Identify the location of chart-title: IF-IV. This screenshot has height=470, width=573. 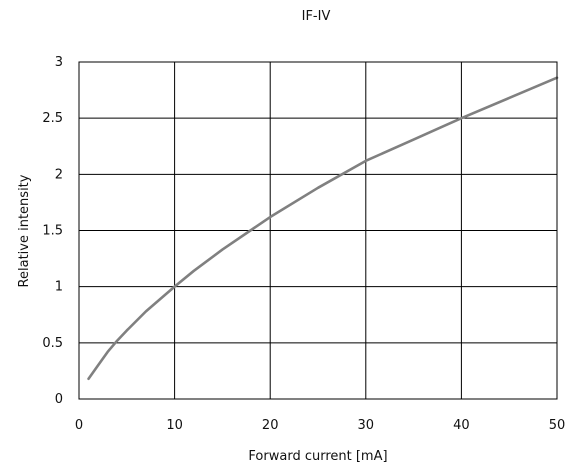
(316, 16).